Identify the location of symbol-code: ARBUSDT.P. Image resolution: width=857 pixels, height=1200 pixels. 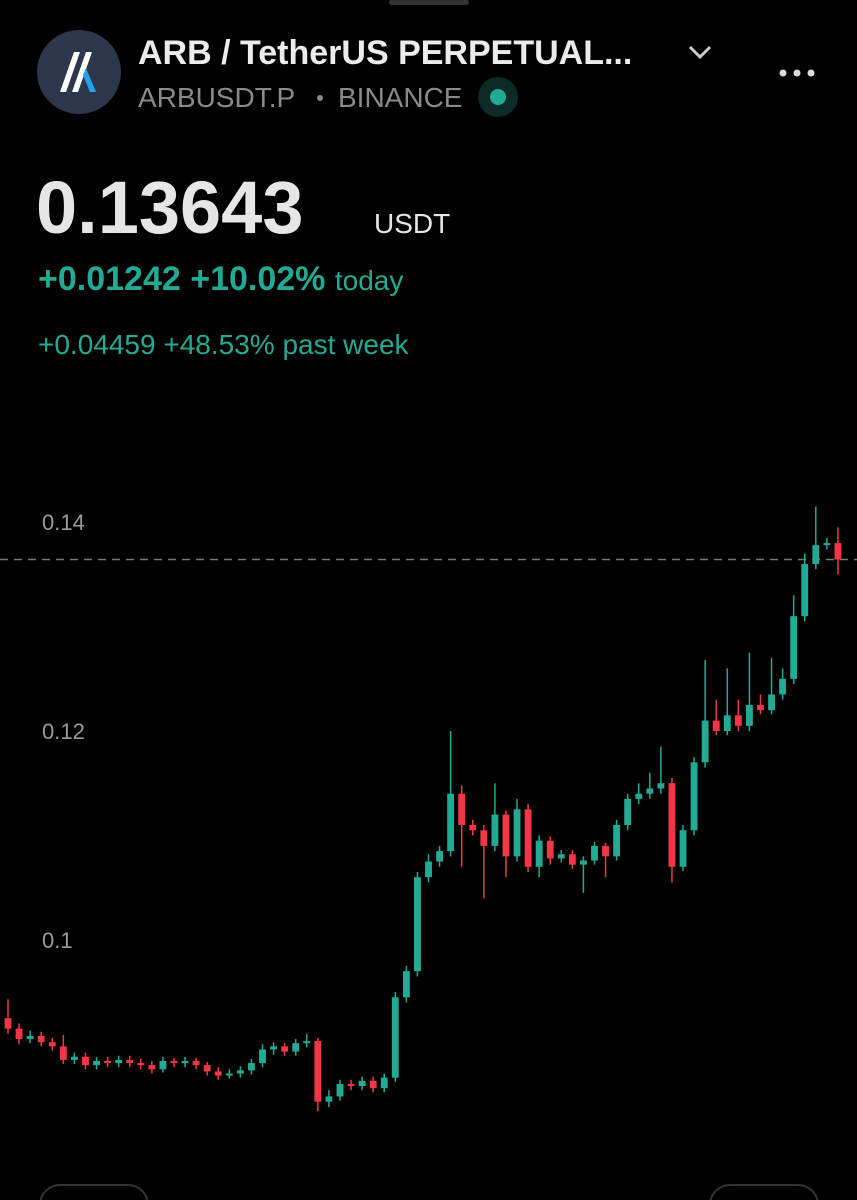
(216, 97).